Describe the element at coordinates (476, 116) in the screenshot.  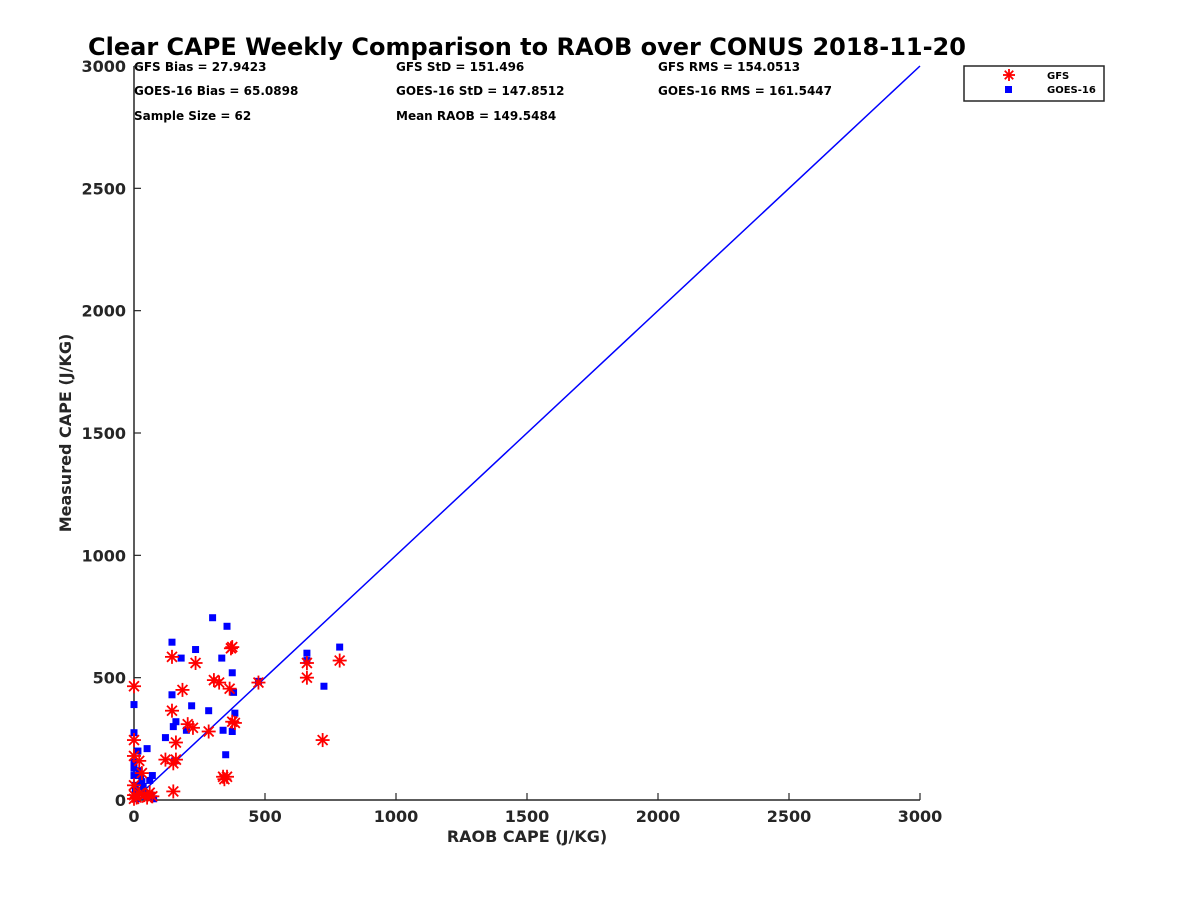
I see `stat-mean-raob: Mean RAOB = 149.5484` at that location.